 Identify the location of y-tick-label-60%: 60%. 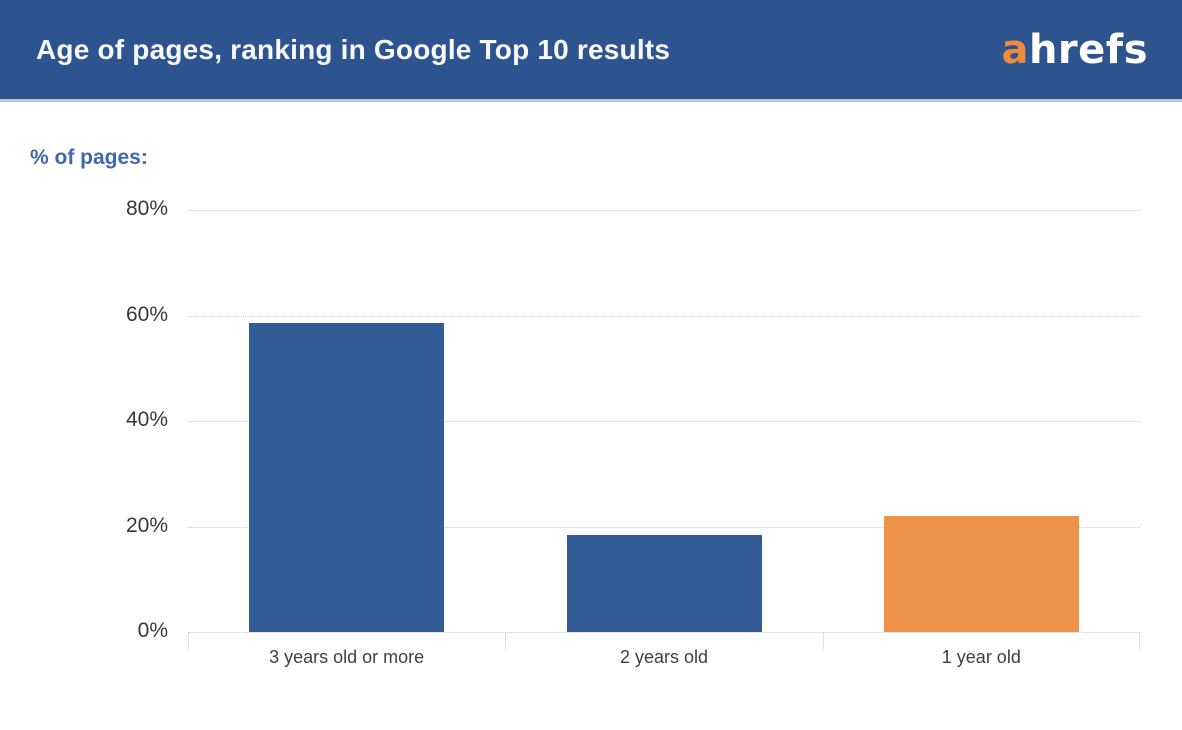
(146, 314).